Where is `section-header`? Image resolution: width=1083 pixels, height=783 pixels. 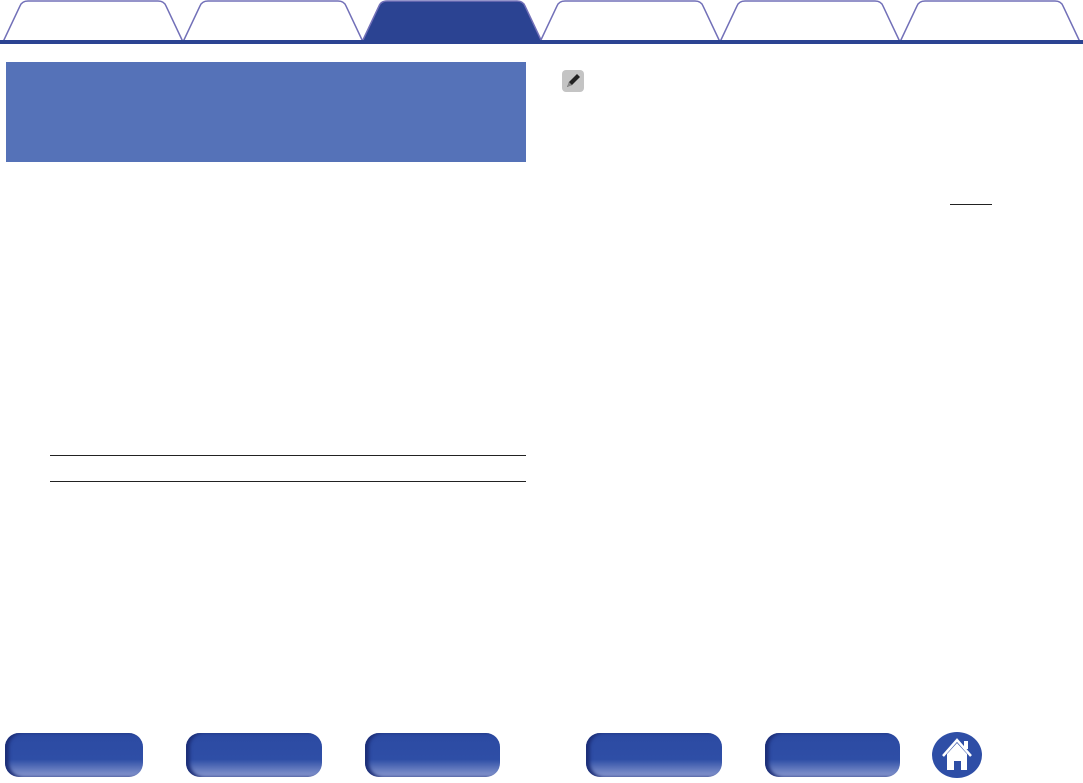
section-header is located at coordinates (266, 112).